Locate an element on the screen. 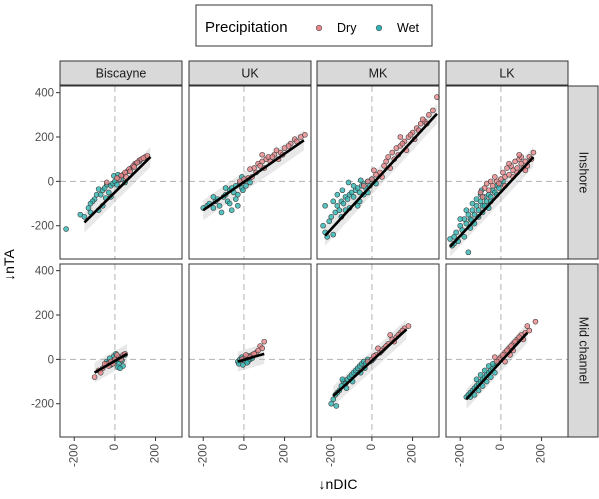 Image resolution: width=599 pixels, height=499 pixels. panel-biscayne-mid-channel is located at coordinates (121, 350).